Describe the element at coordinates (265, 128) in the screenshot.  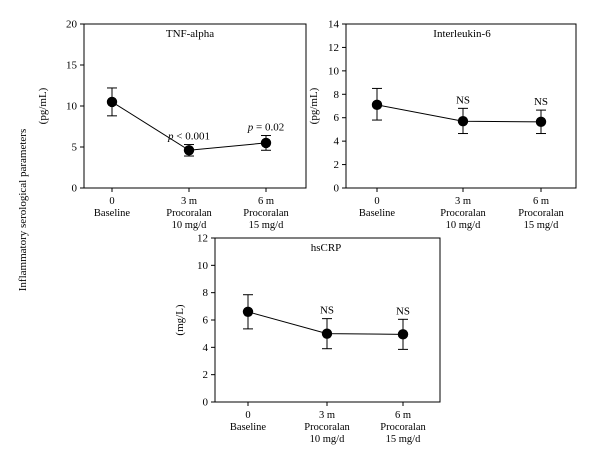
I see `annotation-label: p = 0.02` at that location.